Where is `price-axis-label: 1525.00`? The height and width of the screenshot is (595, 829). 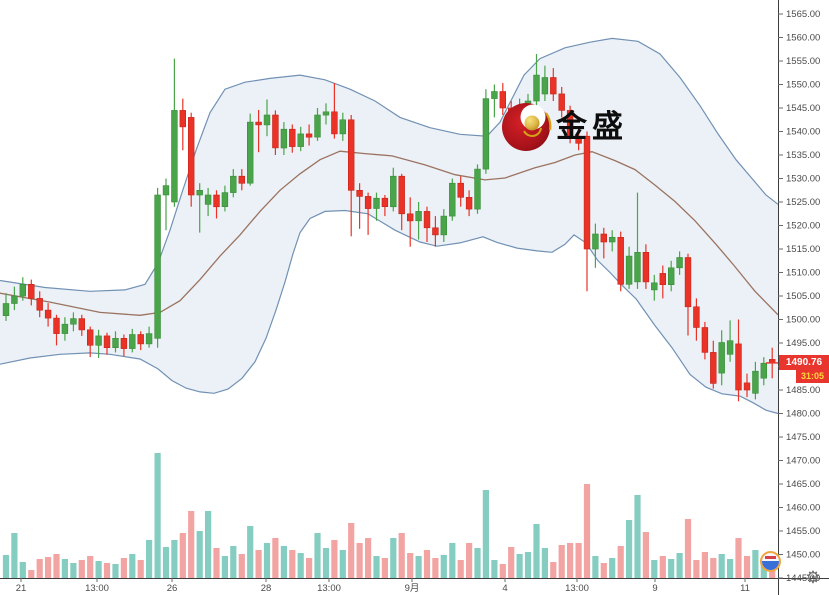
price-axis-label: 1525.00 is located at coordinates (803, 202).